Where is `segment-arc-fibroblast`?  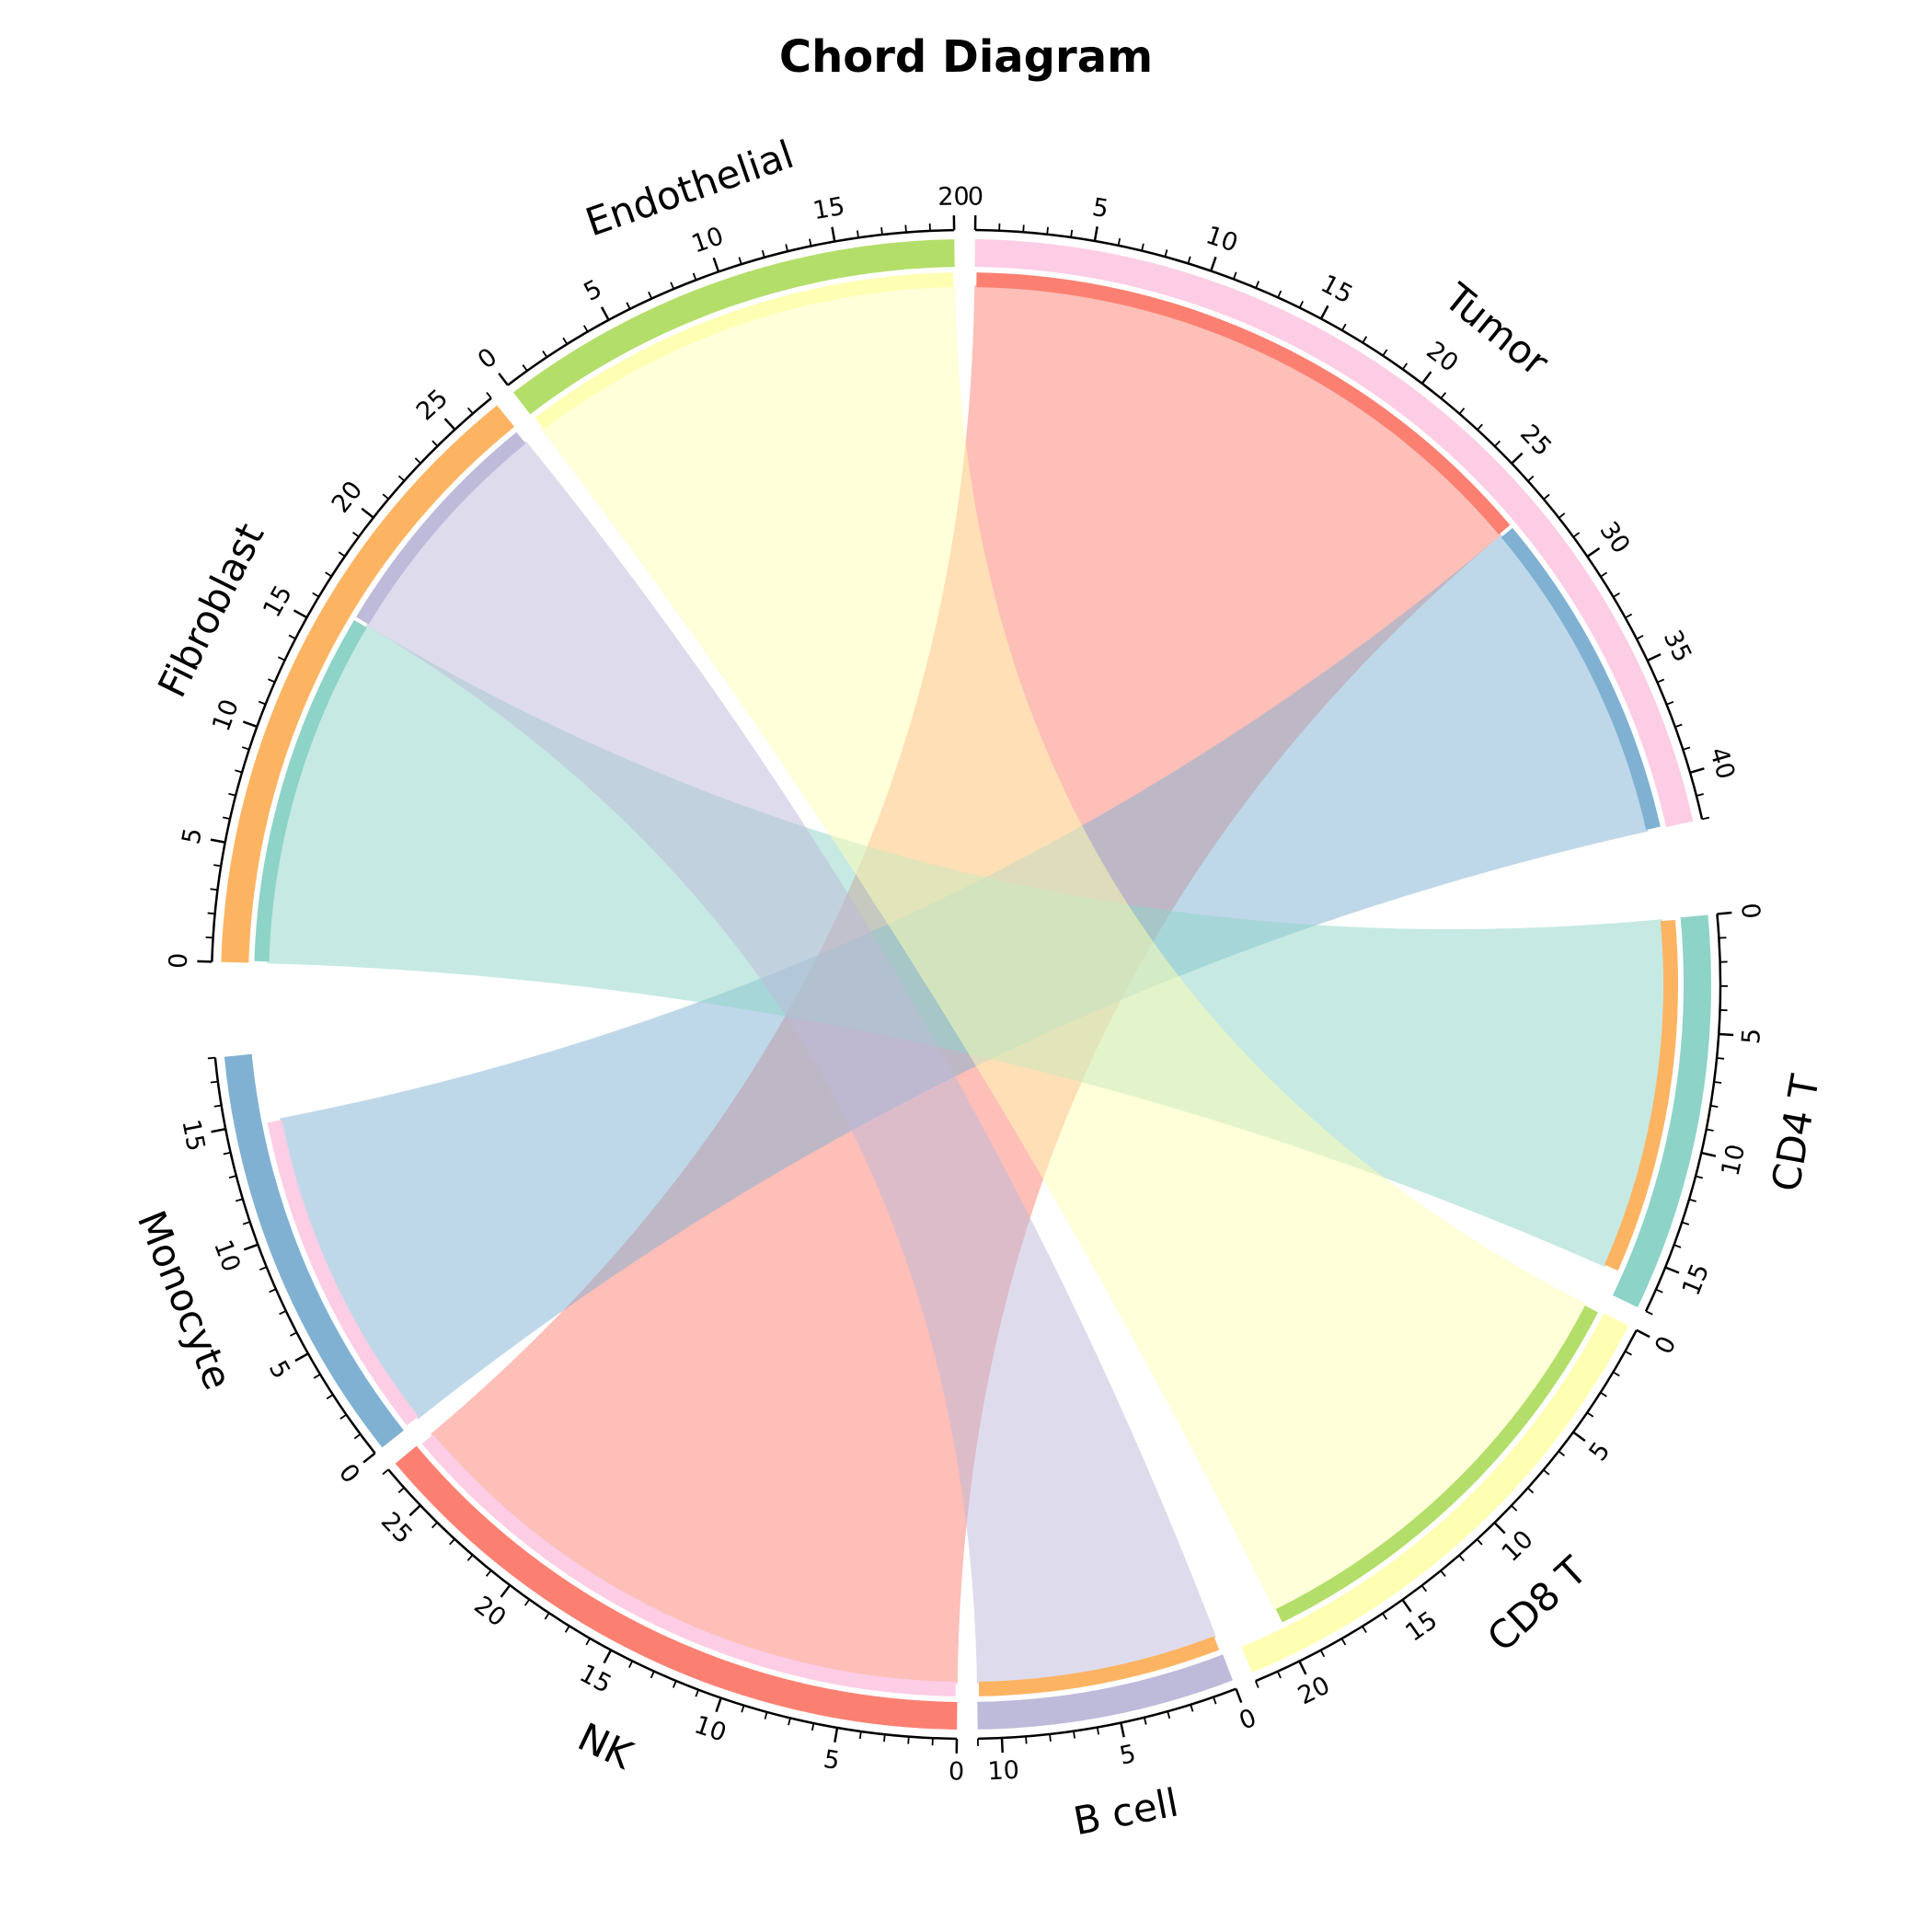 segment-arc-fibroblast is located at coordinates (368, 684).